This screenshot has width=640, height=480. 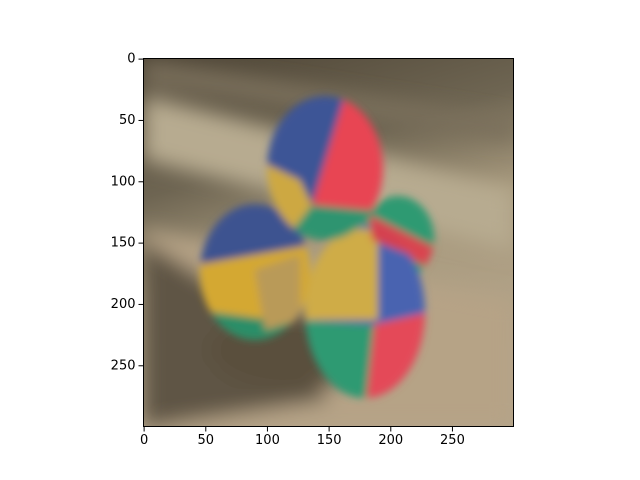 What do you see at coordinates (123, 365) in the screenshot?
I see `y-tick-label: 250` at bounding box center [123, 365].